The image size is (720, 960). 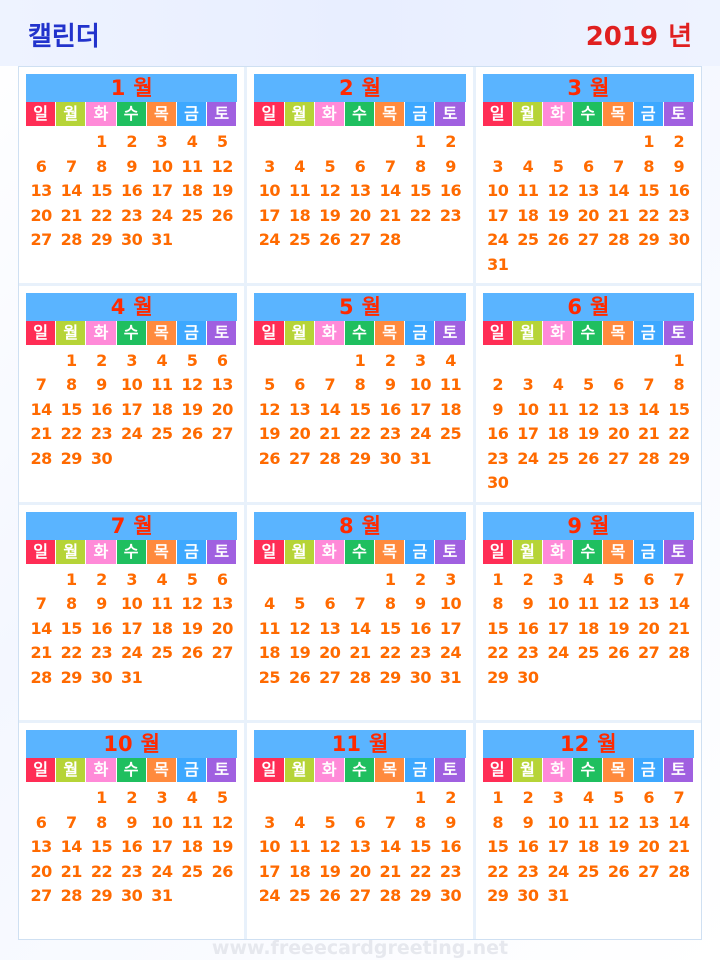 What do you see at coordinates (558, 166) in the screenshot?
I see `day-number: 5` at bounding box center [558, 166].